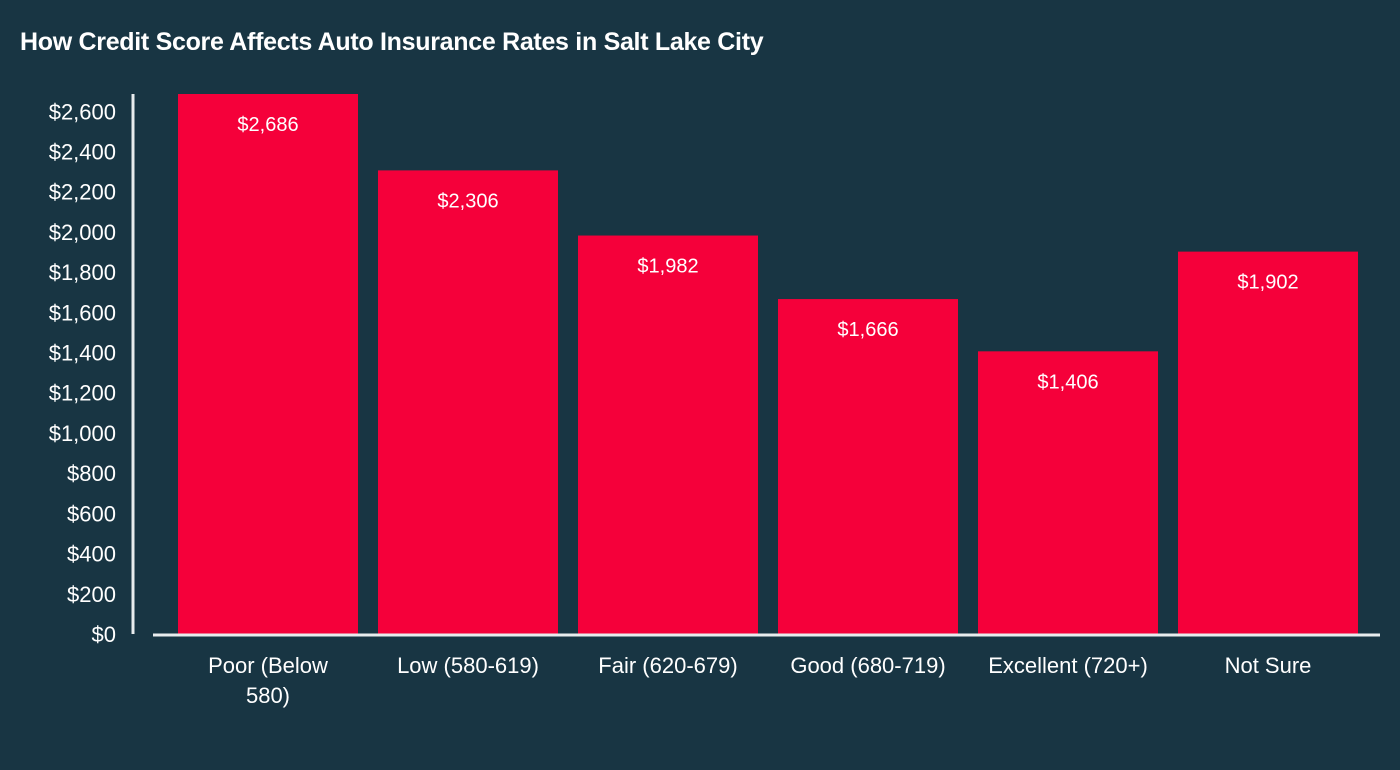  I want to click on data-label: $1,982, so click(667, 267).